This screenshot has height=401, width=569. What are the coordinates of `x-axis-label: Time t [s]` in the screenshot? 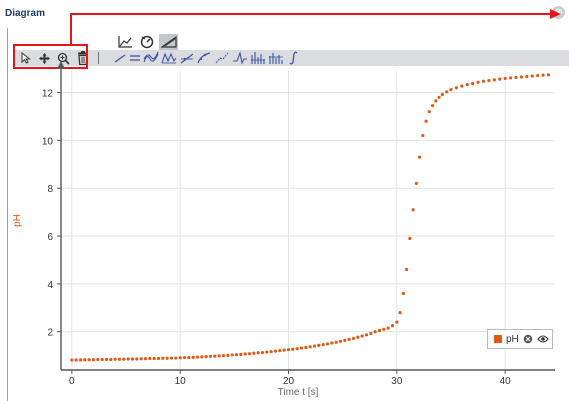 It's located at (298, 392).